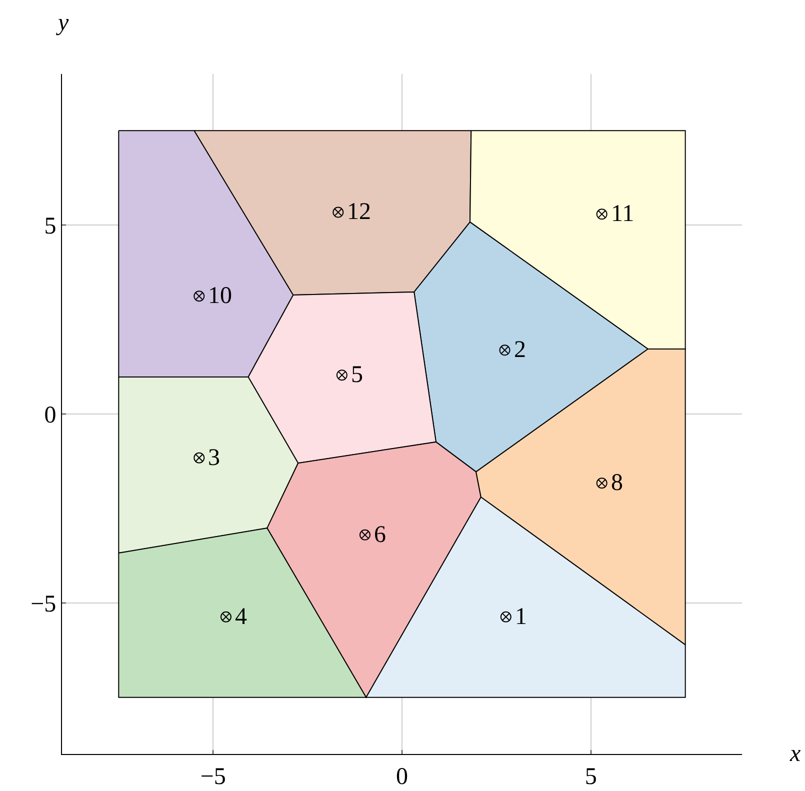 This screenshot has width=805, height=791. Describe the element at coordinates (617, 483) in the screenshot. I see `annotation: 8` at that location.